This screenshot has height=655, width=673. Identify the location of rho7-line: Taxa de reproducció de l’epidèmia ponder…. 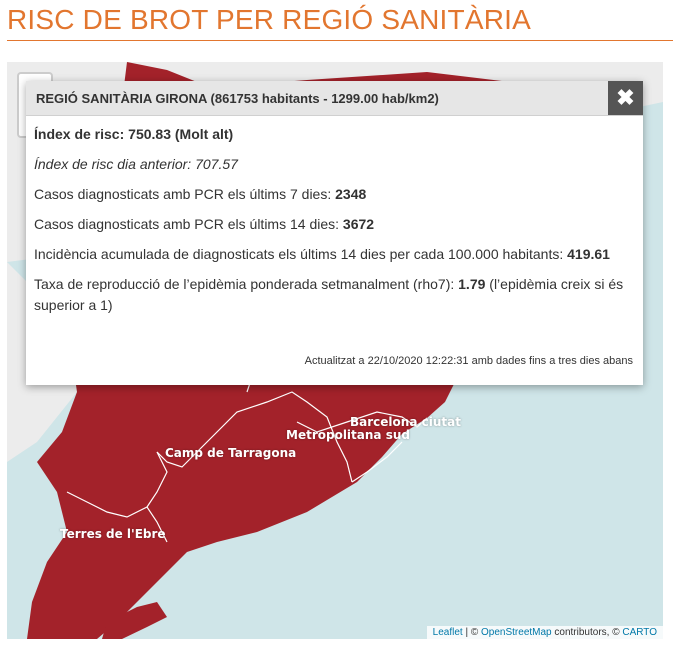
(333, 295).